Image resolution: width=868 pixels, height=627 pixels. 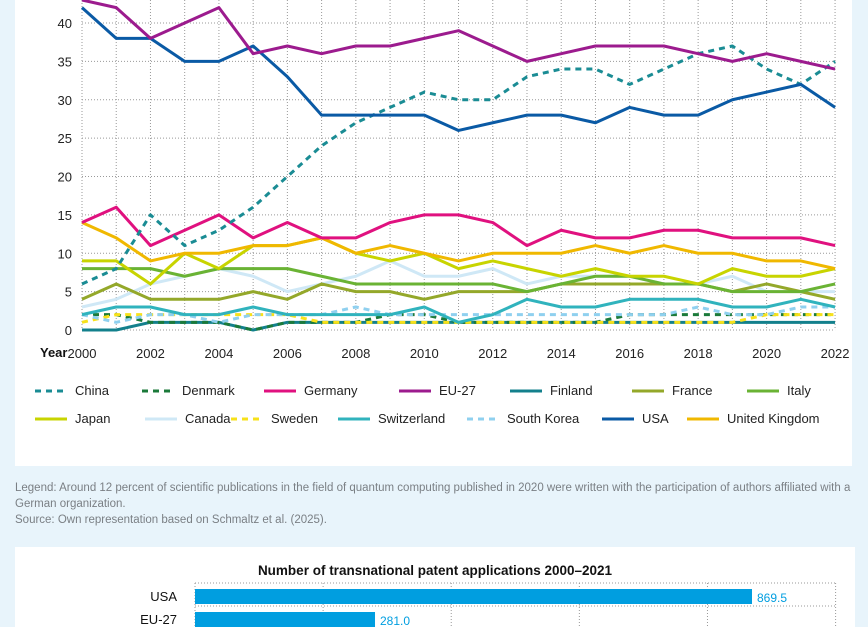 I want to click on legend-item: Denmark, so click(x=187, y=390).